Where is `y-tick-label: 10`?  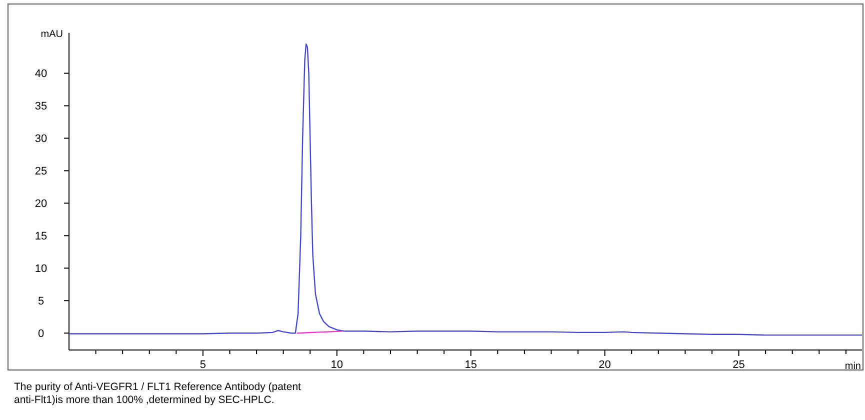 y-tick-label: 10 is located at coordinates (41, 269).